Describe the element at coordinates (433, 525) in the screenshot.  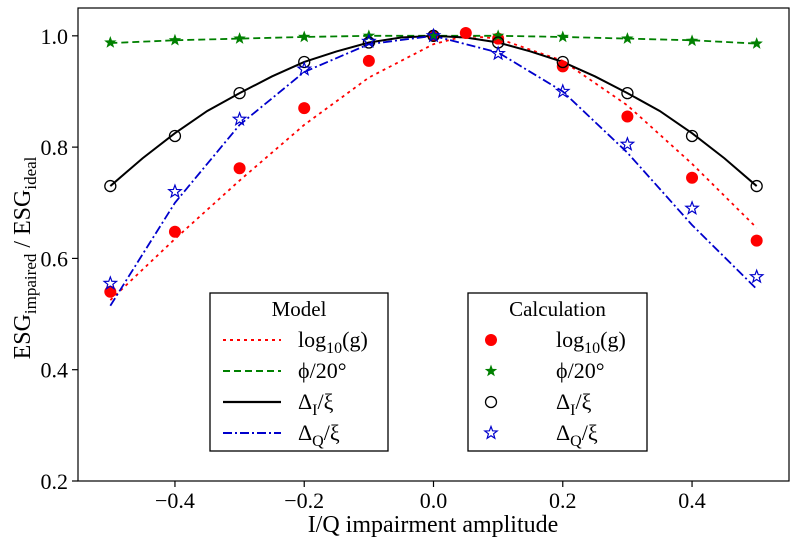
I see `x-axis-label: I/Q impairment amplitude` at that location.